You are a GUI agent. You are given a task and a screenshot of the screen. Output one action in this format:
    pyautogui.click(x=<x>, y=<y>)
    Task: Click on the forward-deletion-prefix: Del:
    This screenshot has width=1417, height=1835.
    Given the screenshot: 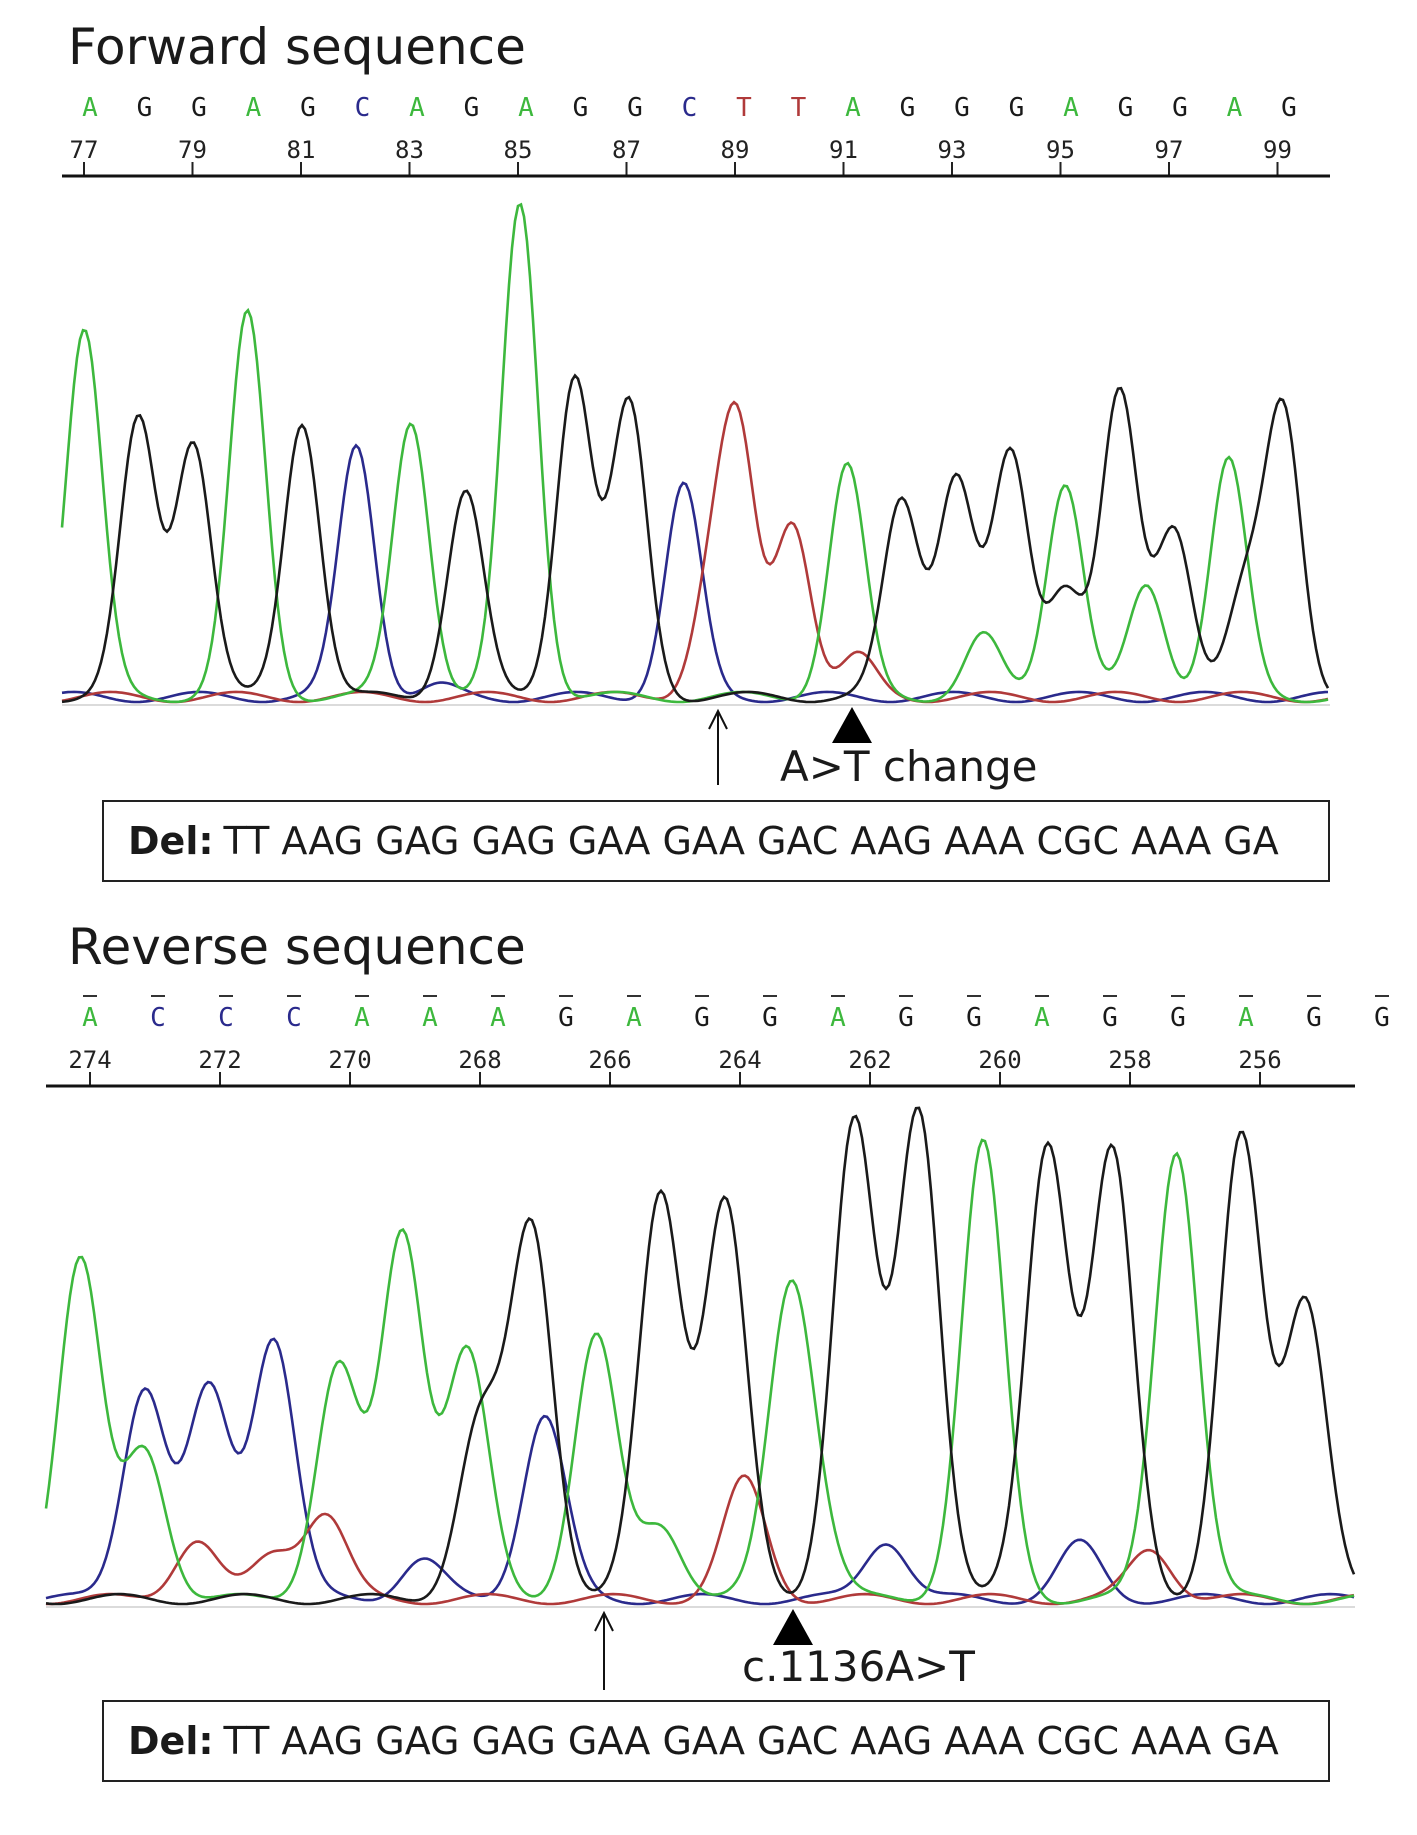 What is the action you would take?
    pyautogui.click(x=171, y=841)
    